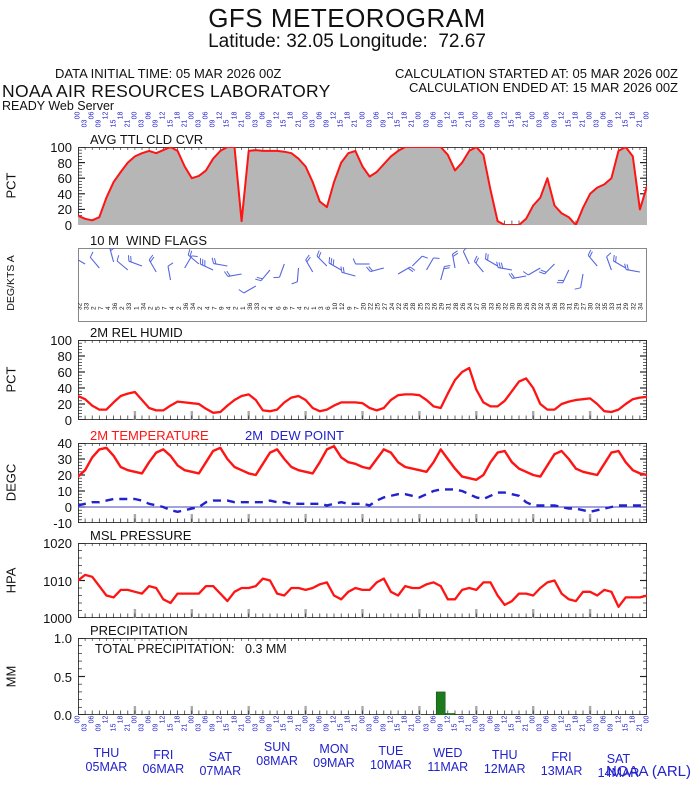  I want to click on y-tick-label: 1020, so click(57, 543).